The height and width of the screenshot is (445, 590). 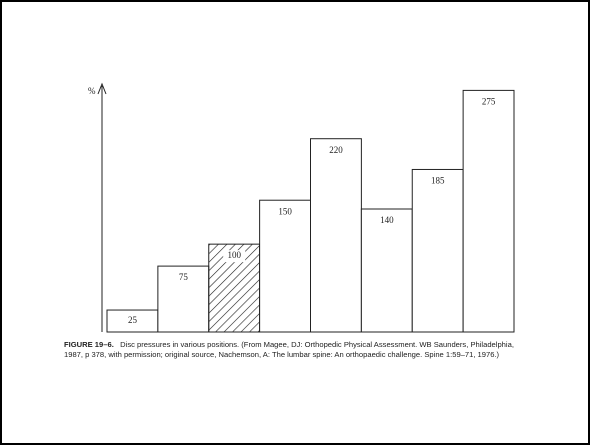 I want to click on value-label: 185, so click(x=438, y=181).